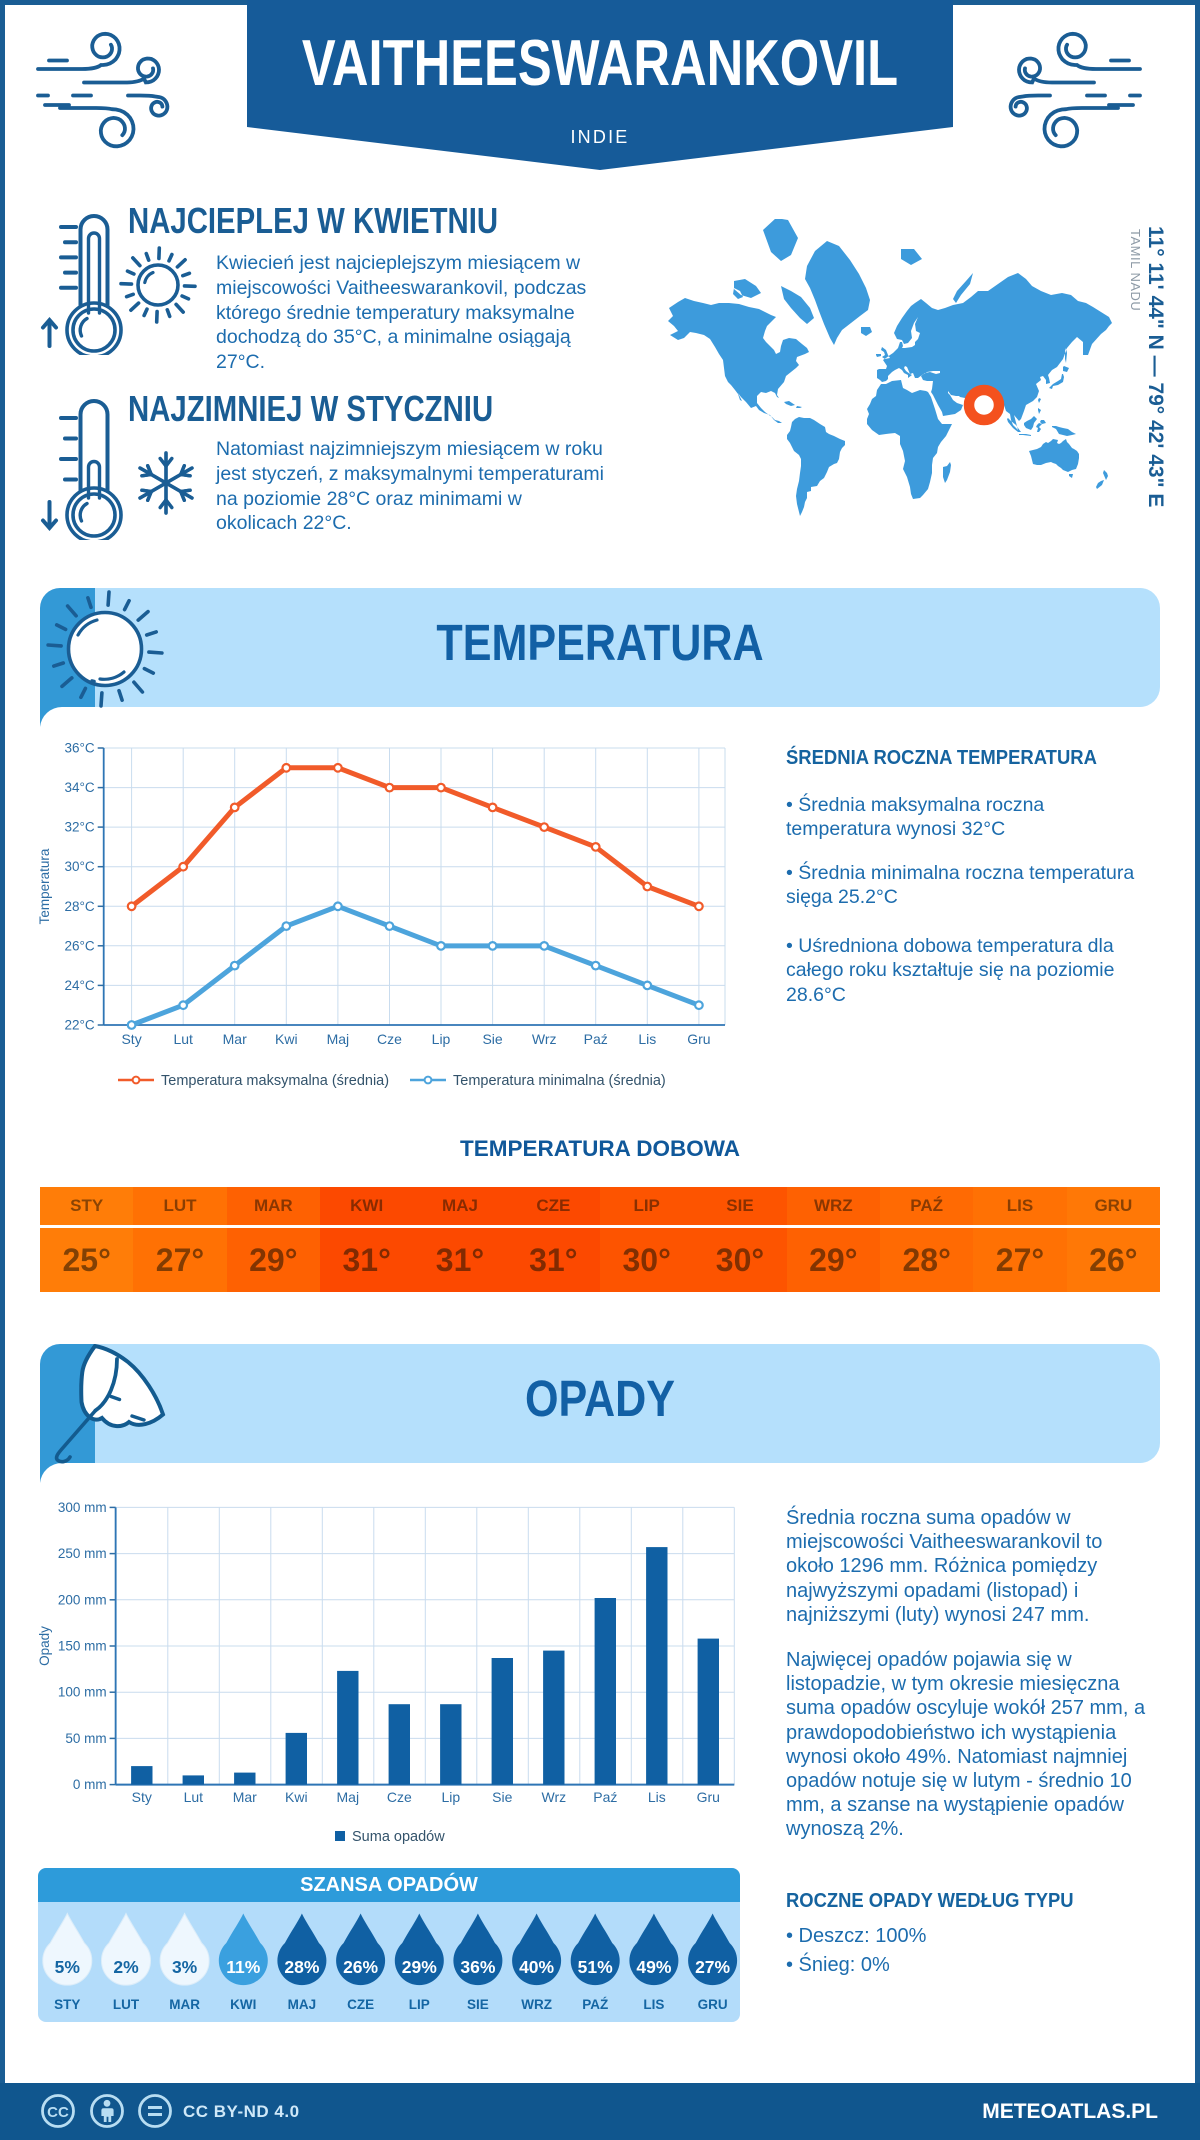 The image size is (1200, 2140). Describe the element at coordinates (419, 2004) in the screenshot. I see `svg-text: LIP` at that location.